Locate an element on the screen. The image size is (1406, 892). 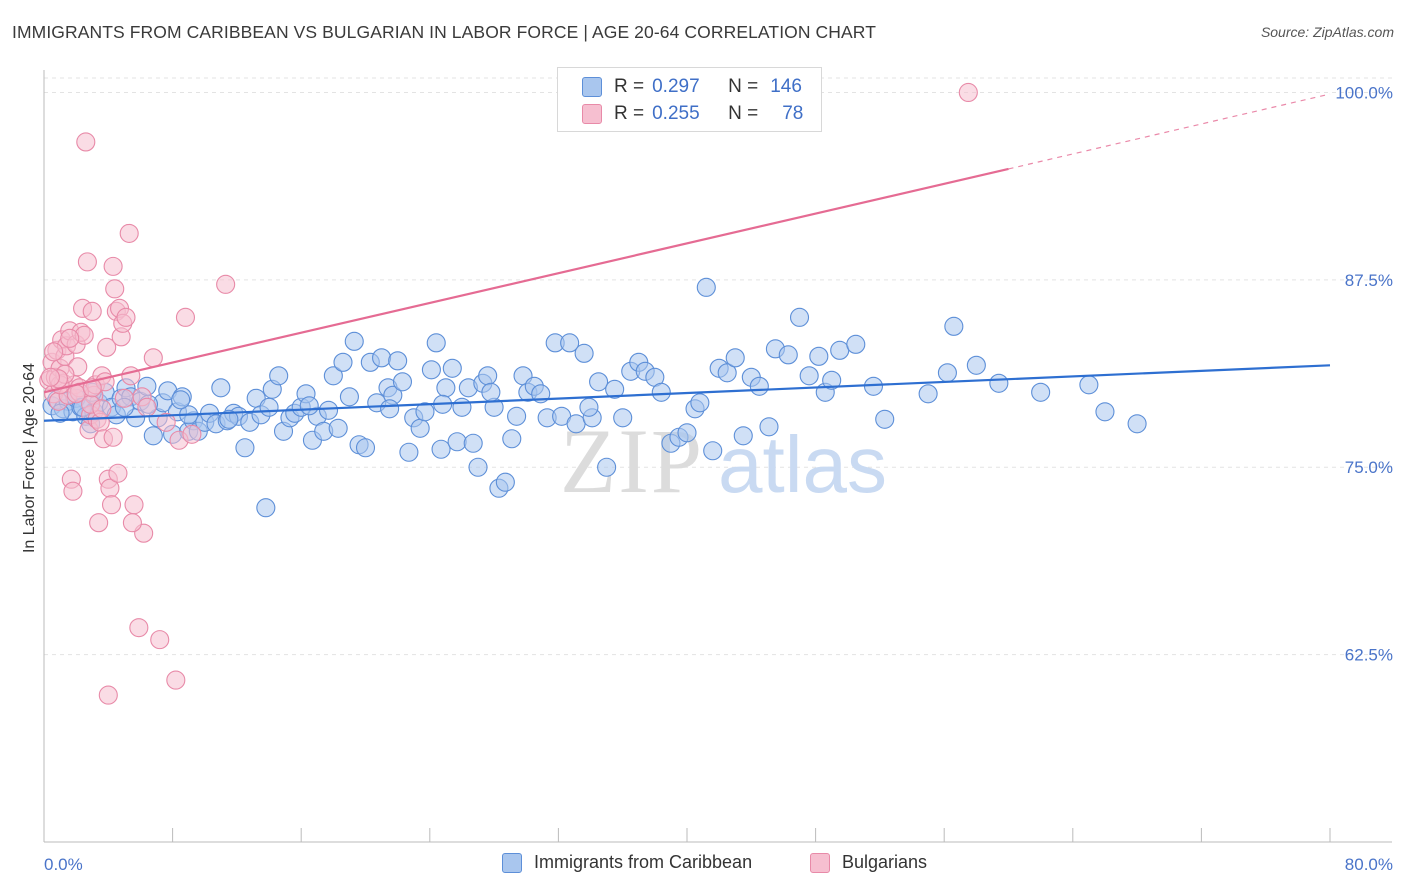
legend-item-bulgarian: Bulgarians is located at coordinates (868, 862).